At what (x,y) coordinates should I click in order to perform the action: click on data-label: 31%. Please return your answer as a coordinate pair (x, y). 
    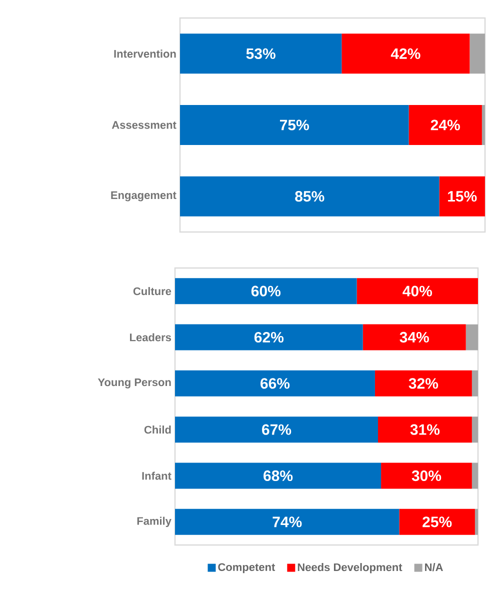
    Looking at the image, I should click on (425, 429).